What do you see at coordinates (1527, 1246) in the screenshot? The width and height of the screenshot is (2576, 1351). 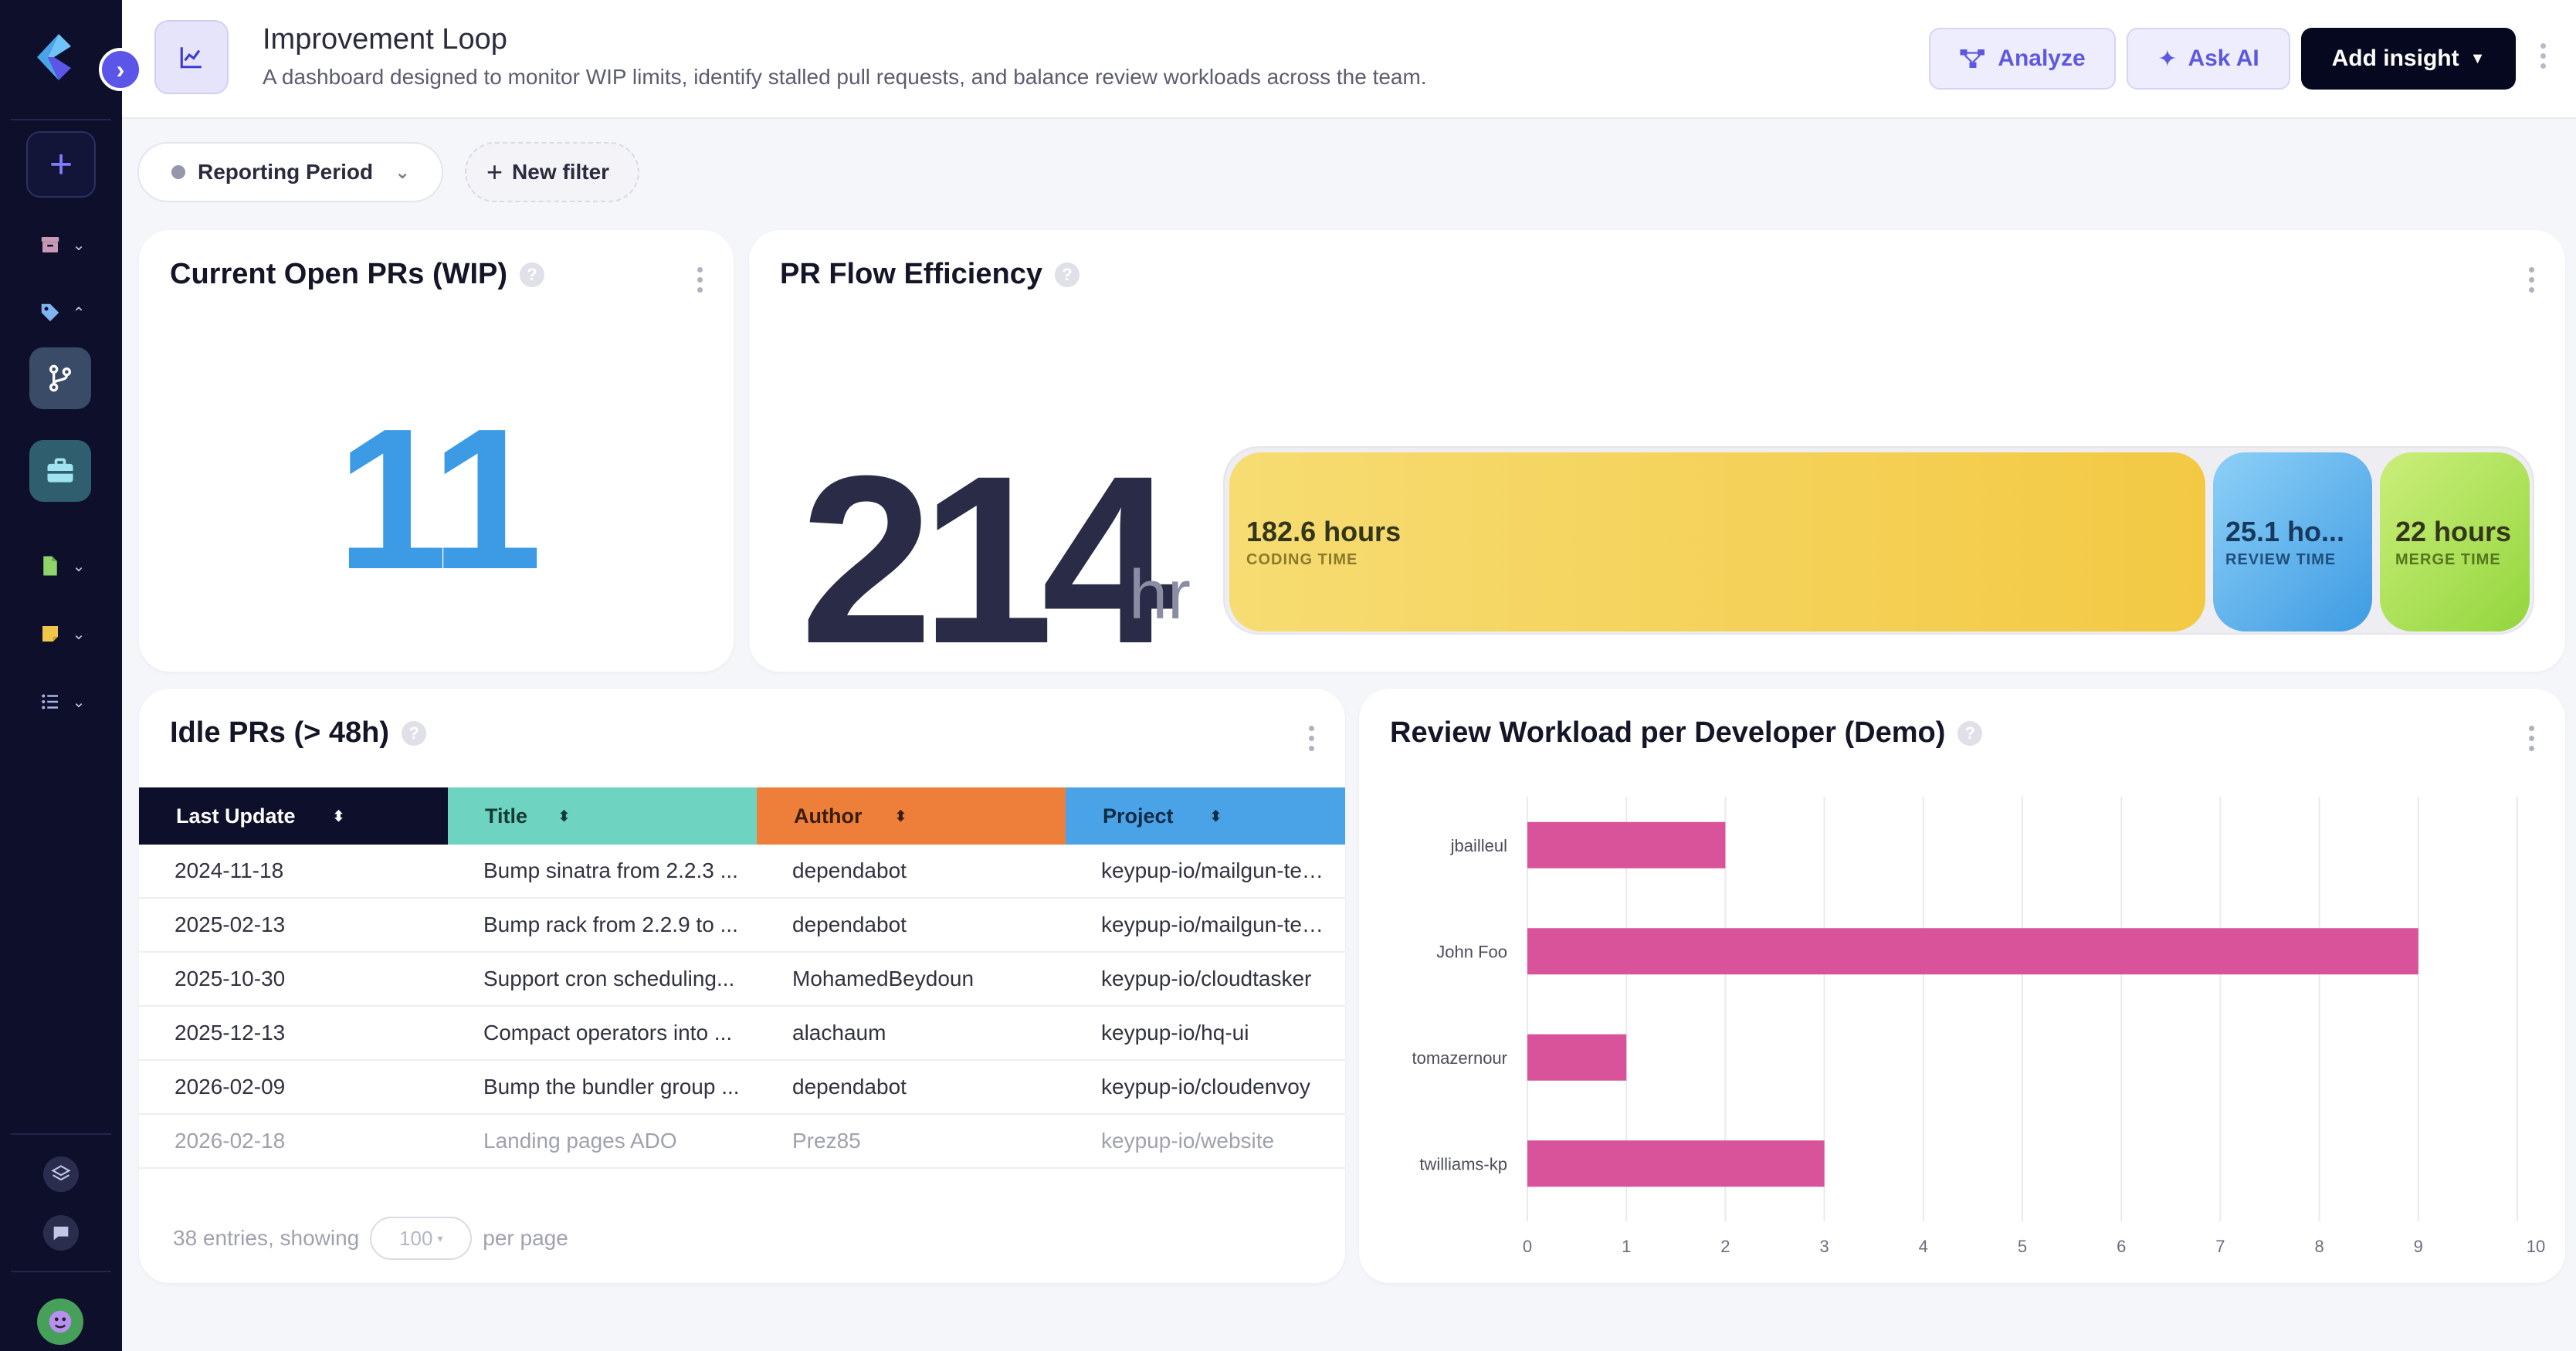 I see `x-tick-label: 0` at bounding box center [1527, 1246].